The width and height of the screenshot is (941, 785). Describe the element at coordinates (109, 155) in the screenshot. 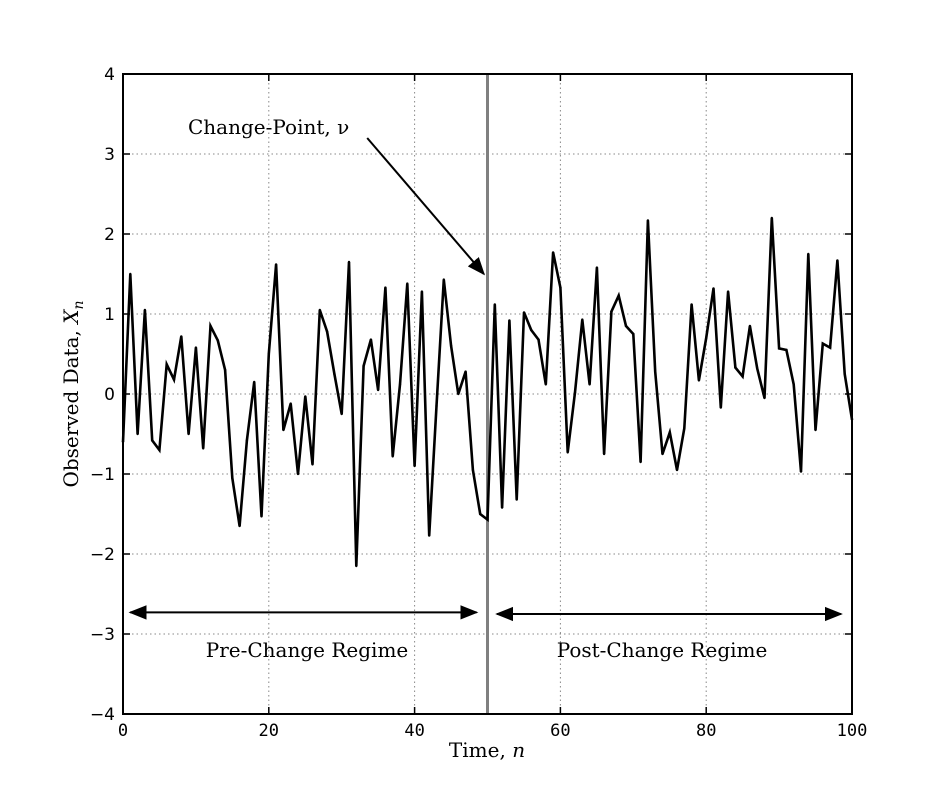

I see `y-tick-label: 3` at that location.